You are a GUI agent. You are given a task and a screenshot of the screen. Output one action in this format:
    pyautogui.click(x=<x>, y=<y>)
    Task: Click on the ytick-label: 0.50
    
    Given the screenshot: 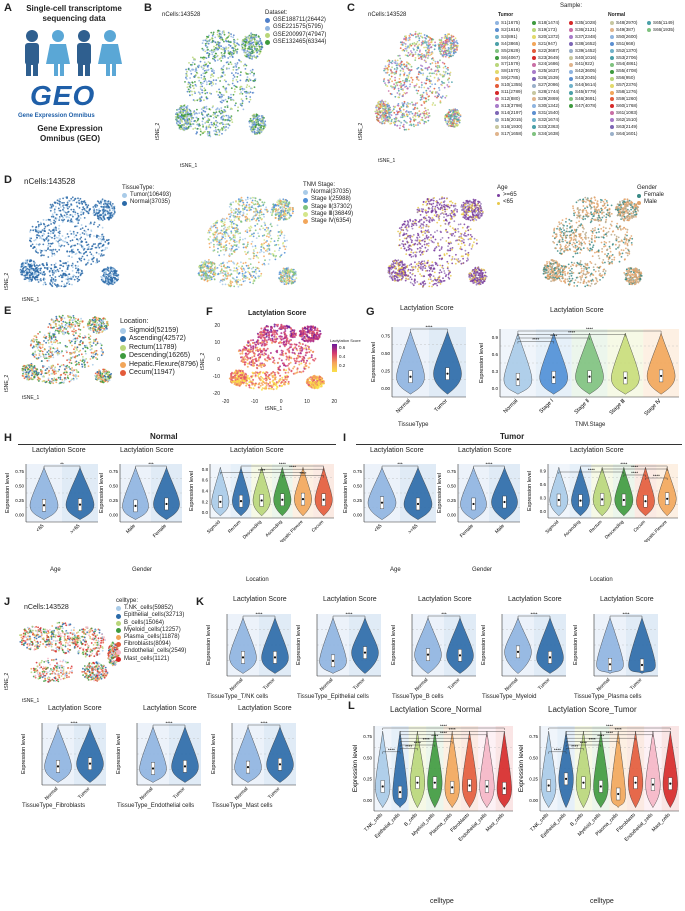 What is the action you would take?
    pyautogui.click(x=113, y=485)
    